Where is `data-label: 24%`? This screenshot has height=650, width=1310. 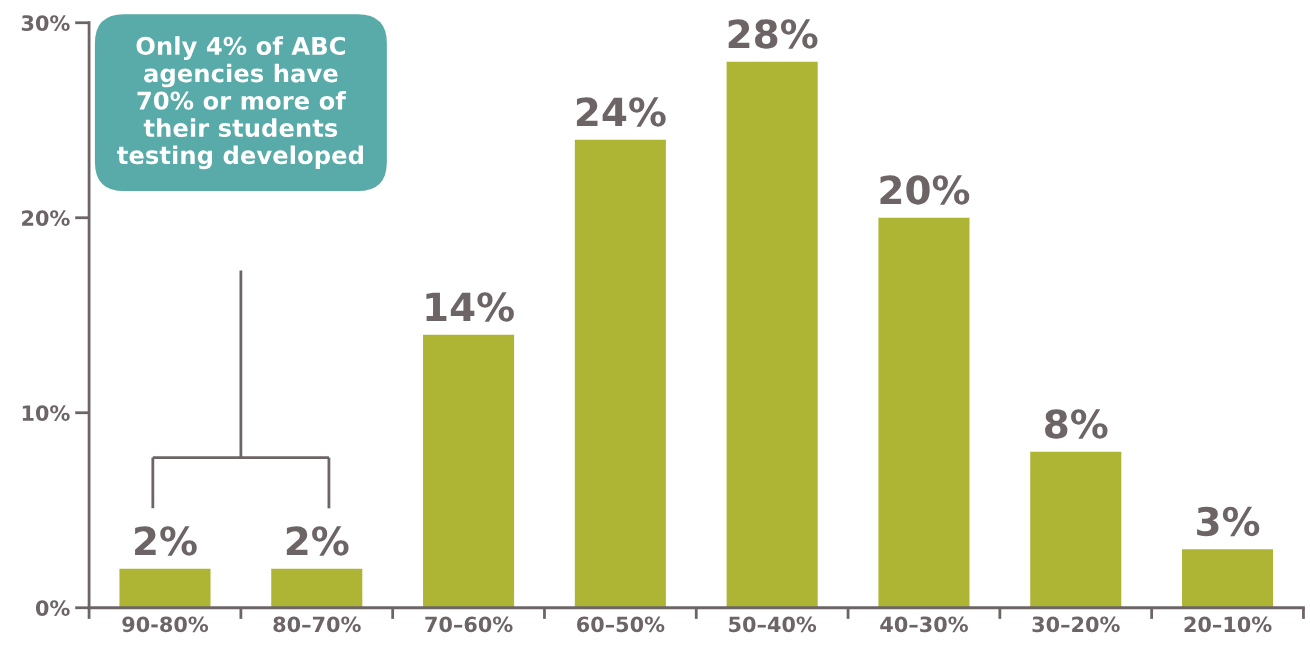 data-label: 24% is located at coordinates (621, 112).